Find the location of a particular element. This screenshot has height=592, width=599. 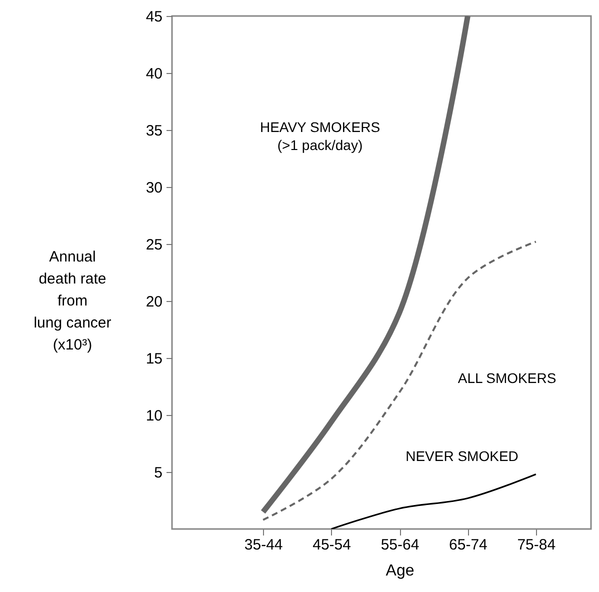

y-tick-label: 5 is located at coordinates (158, 473).